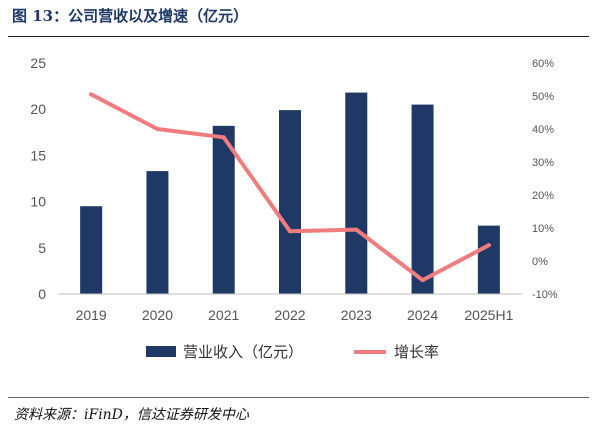  What do you see at coordinates (543, 229) in the screenshot?
I see `right-tick-label: 10%` at bounding box center [543, 229].